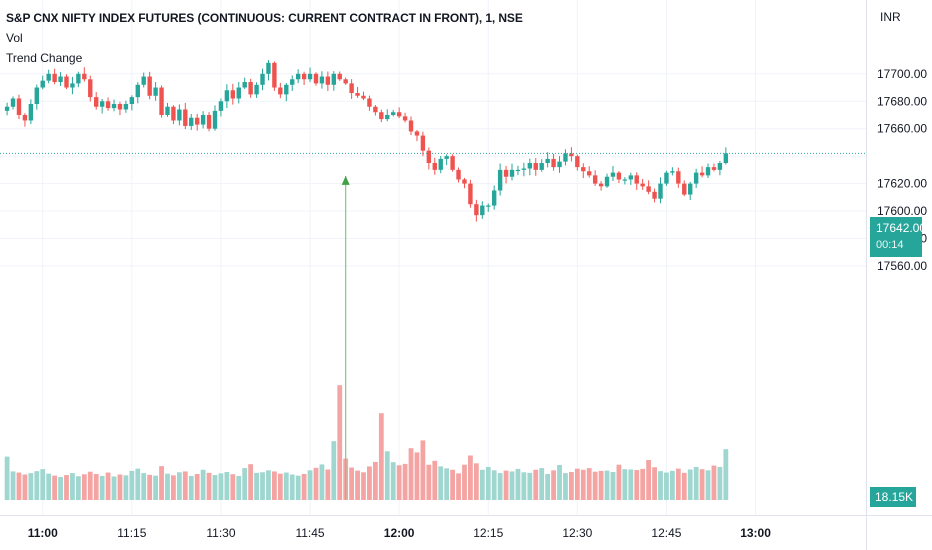  Describe the element at coordinates (345, 180) in the screenshot. I see `signal-arrow-up` at that location.